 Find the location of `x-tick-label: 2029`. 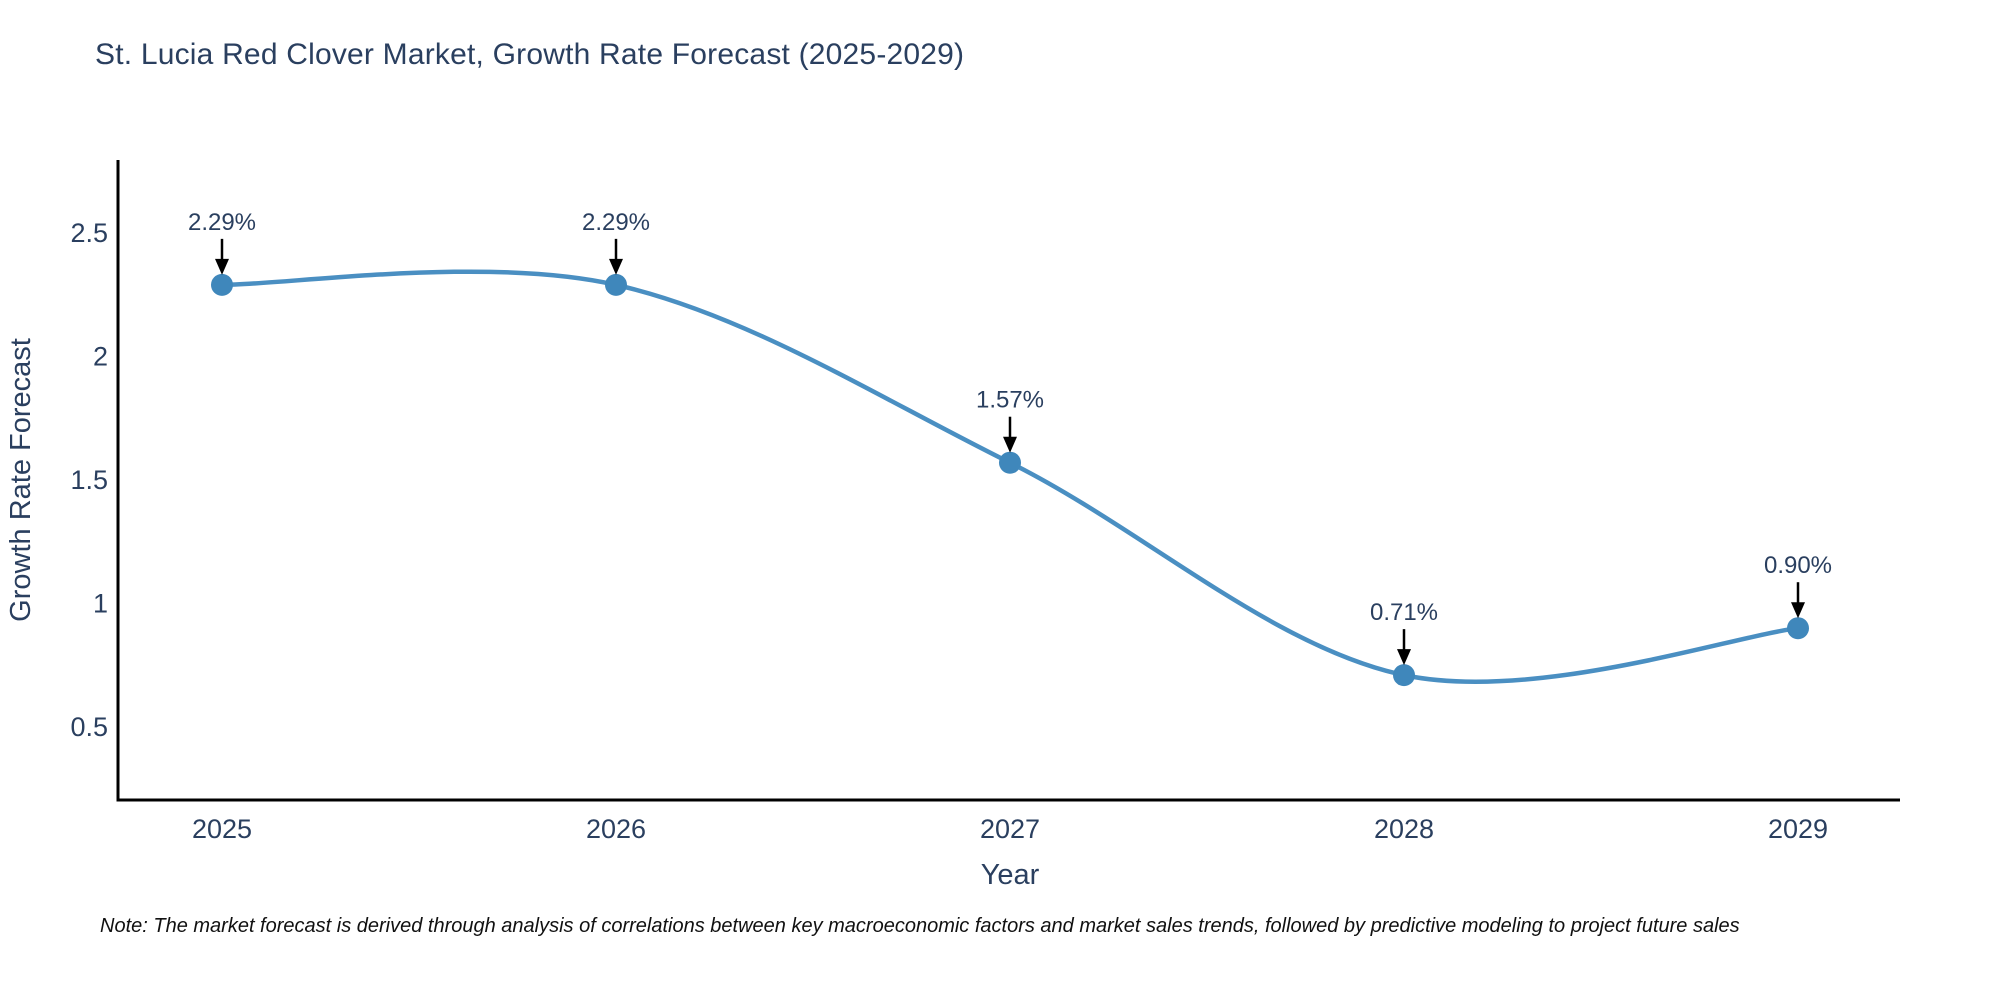

x-tick-label: 2029 is located at coordinates (1798, 829).